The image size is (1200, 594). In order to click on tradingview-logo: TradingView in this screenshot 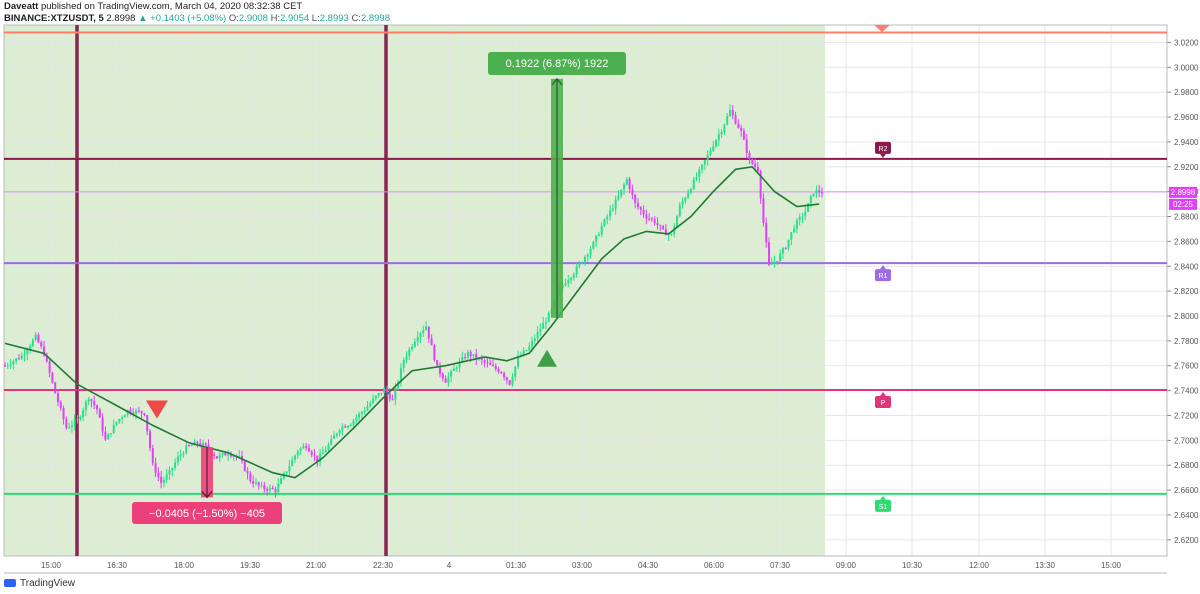, I will do `click(39, 583)`.